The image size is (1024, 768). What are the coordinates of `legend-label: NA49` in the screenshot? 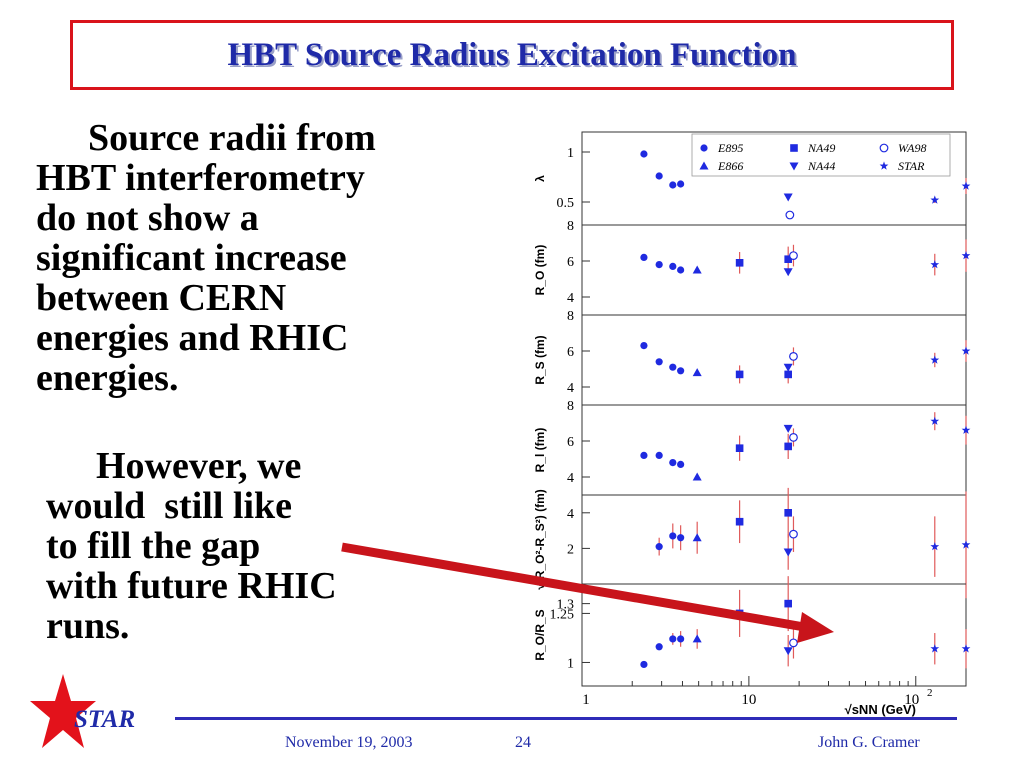 It's located at (821, 148).